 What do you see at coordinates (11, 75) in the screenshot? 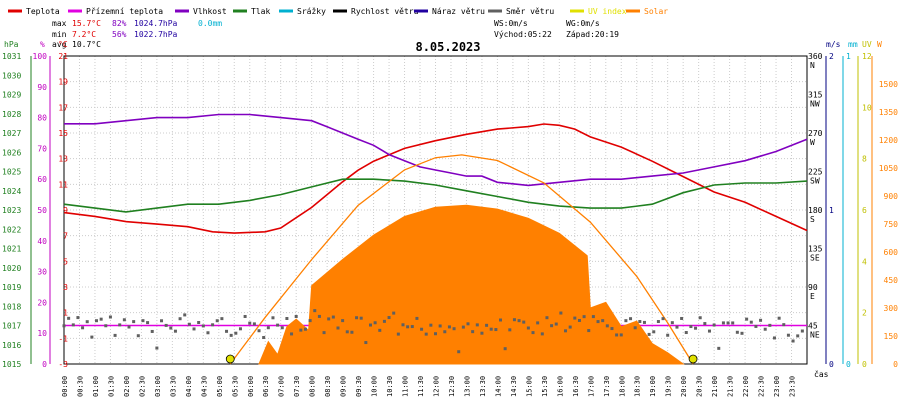
I see `y-tick-pressure: 1030` at bounding box center [11, 75].